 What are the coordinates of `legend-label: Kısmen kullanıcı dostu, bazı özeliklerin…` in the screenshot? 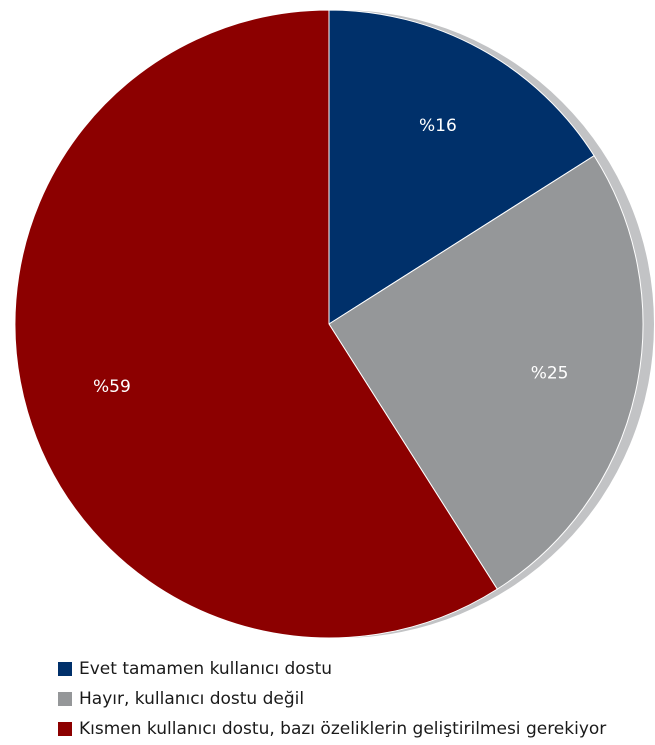 It's located at (343, 729).